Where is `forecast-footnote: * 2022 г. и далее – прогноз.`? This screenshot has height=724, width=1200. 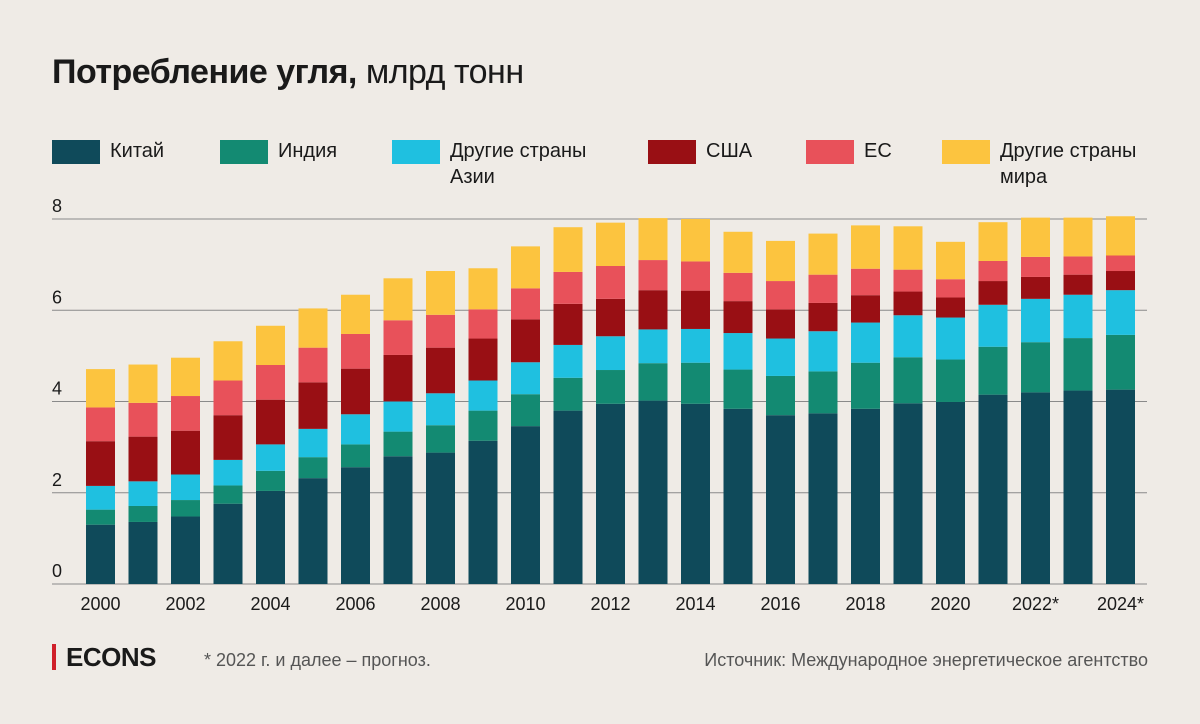 forecast-footnote: * 2022 г. и далее – прогноз. is located at coordinates (317, 660).